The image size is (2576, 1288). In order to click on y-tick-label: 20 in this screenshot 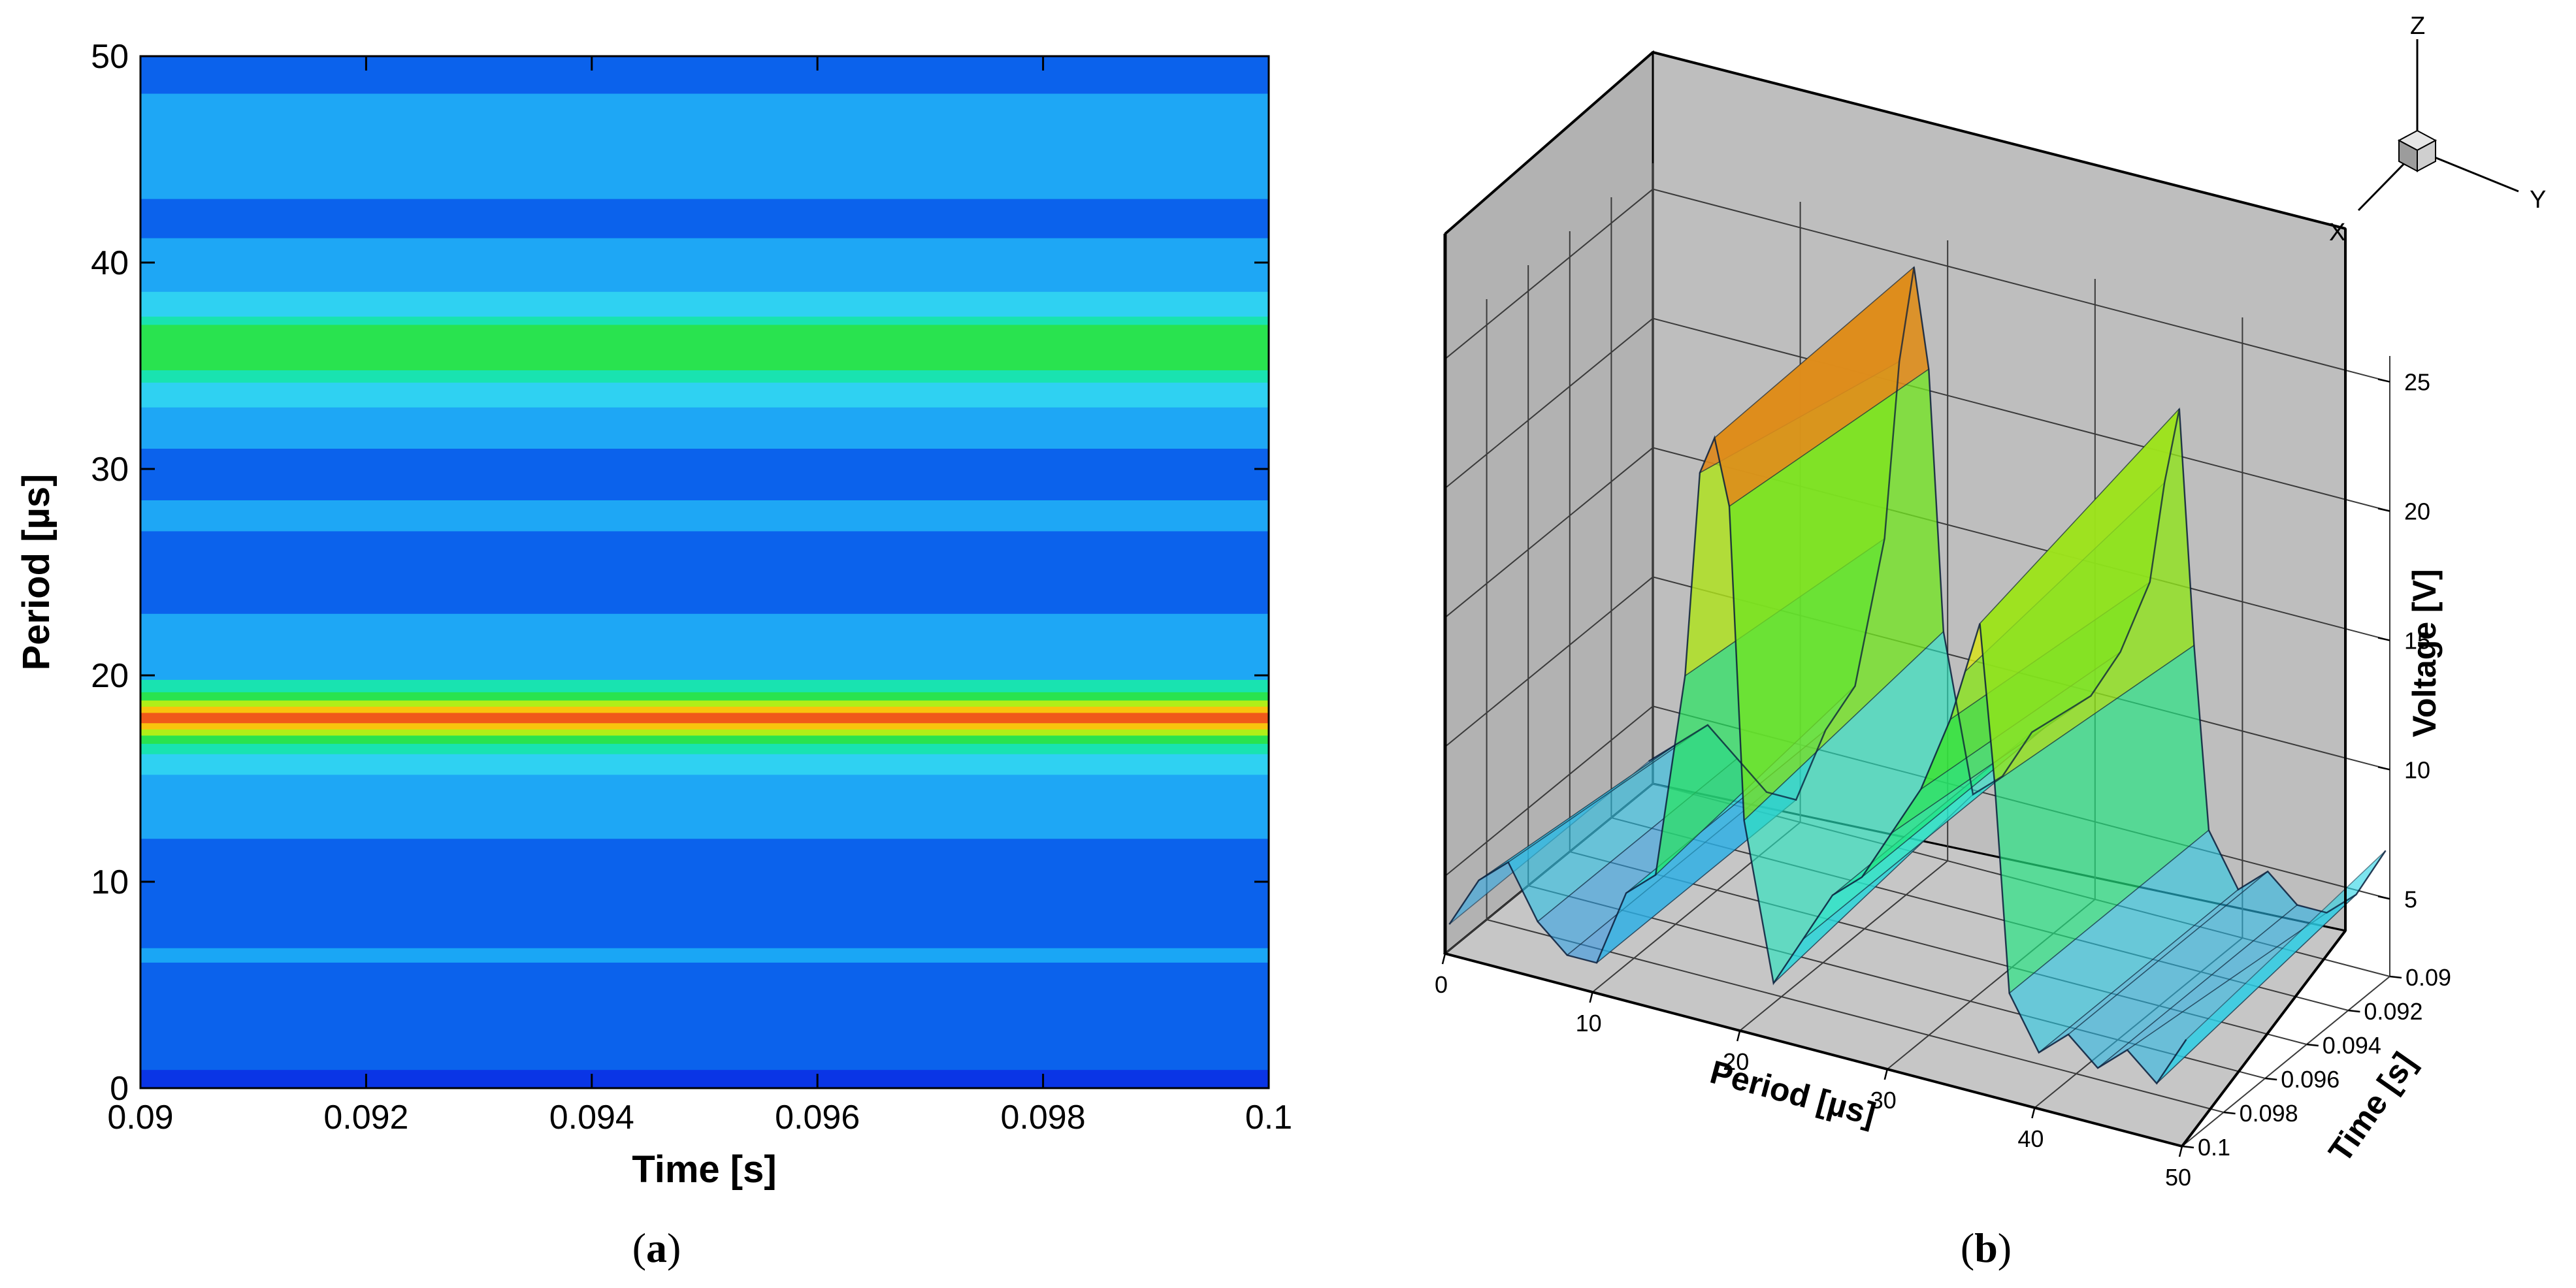, I will do `click(110, 676)`.